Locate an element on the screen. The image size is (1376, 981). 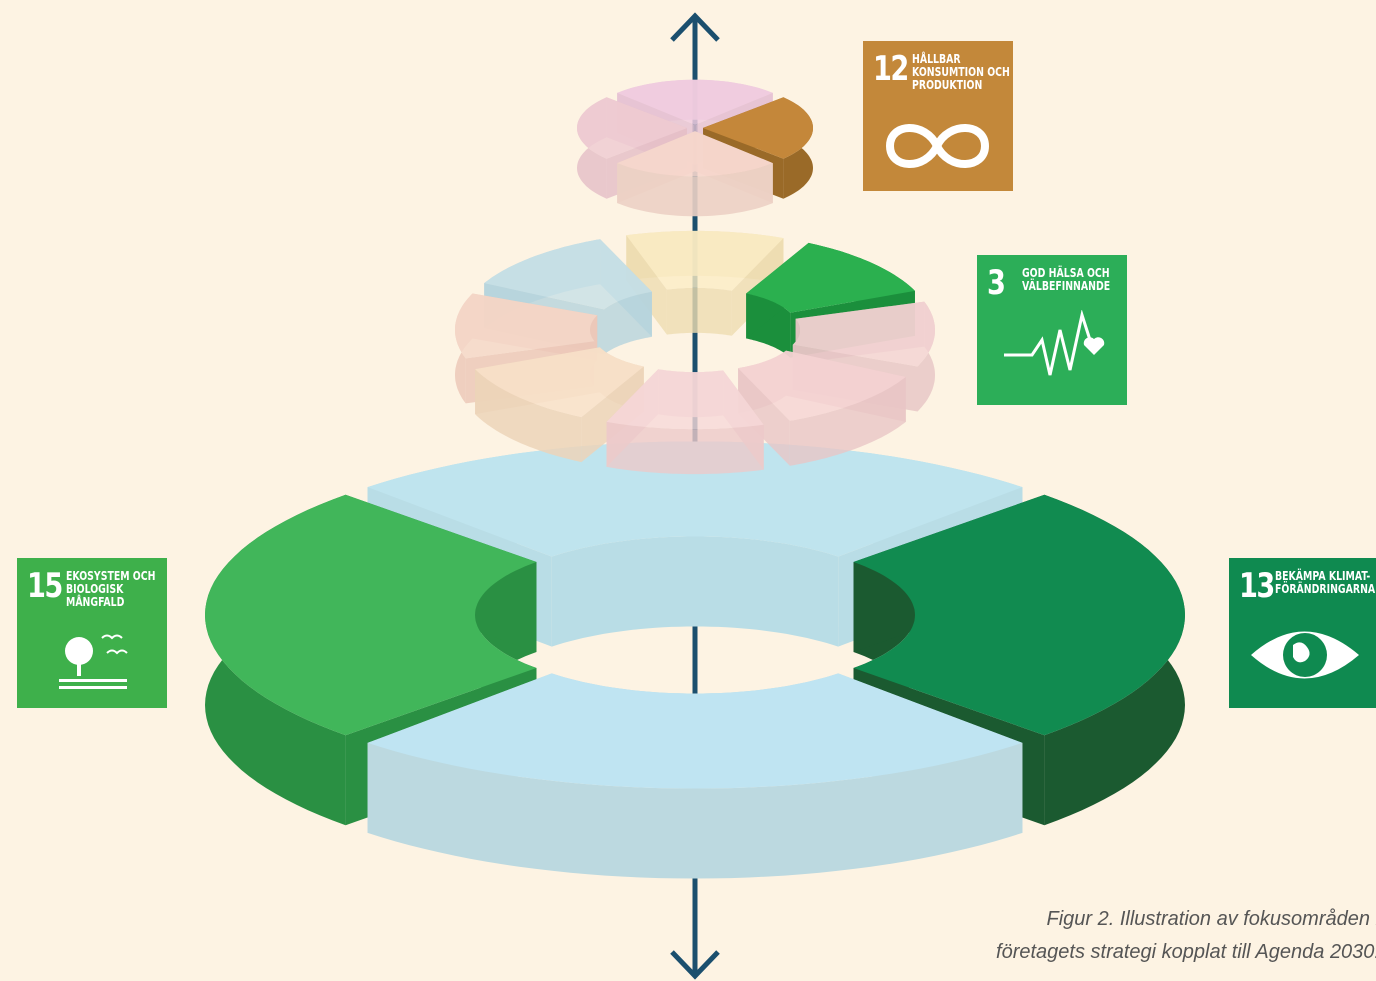
goal-label: BEKÄMPA KLIMAT- FÖRÄNDRINGARNA is located at coordinates (1325, 583).